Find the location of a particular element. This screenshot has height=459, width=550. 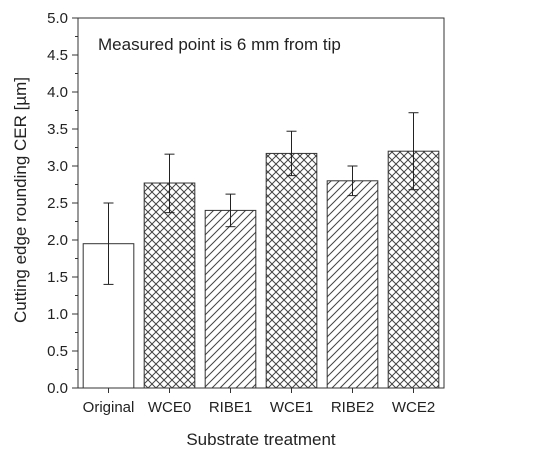

bar-ribe1 is located at coordinates (230, 299).